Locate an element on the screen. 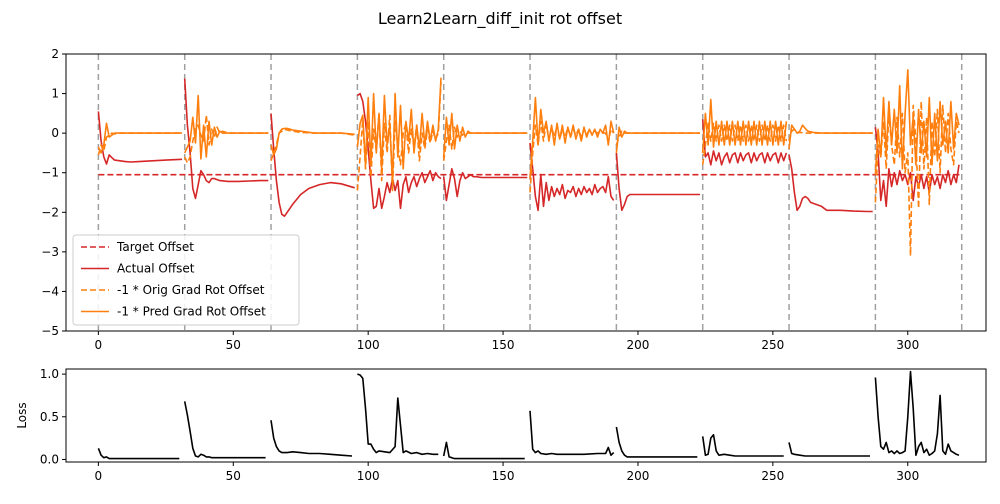  legend-box is located at coordinates (186, 280).